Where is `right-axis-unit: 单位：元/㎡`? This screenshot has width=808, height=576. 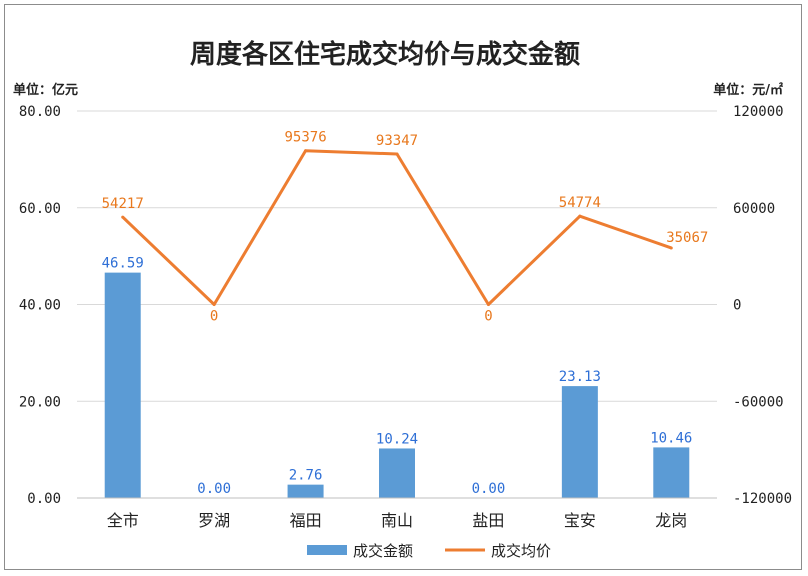 right-axis-unit: 单位：元/㎡ is located at coordinates (748, 90).